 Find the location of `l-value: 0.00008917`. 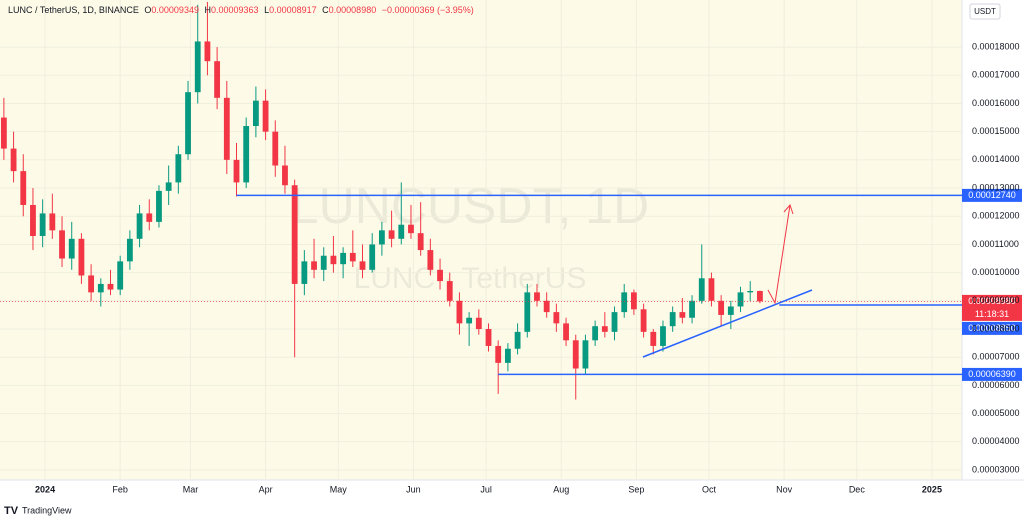

l-value: 0.00008917 is located at coordinates (293, 10).